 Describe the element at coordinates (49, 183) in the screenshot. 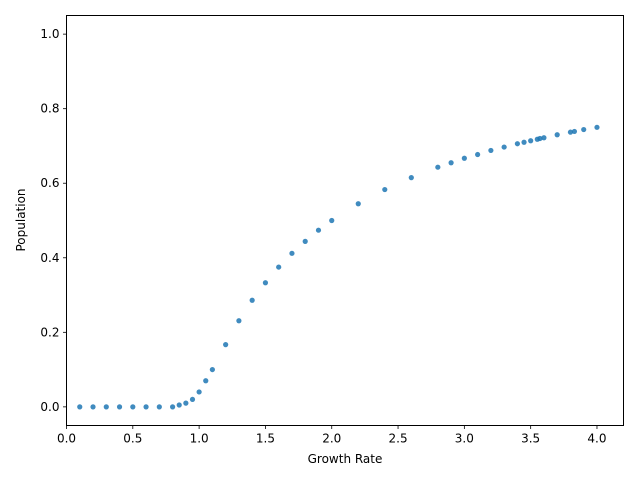

I see `y-tick-label: 0.6` at that location.